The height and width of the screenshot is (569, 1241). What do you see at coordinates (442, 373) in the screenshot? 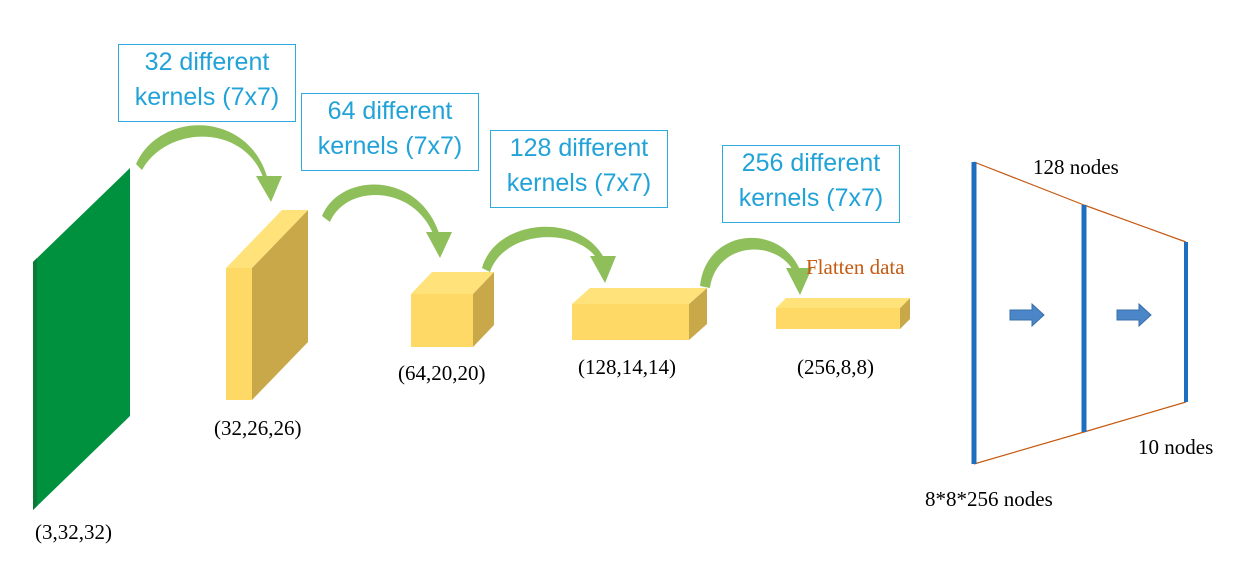
I see `feature-map-2-shape-label: (64,20,20)` at bounding box center [442, 373].